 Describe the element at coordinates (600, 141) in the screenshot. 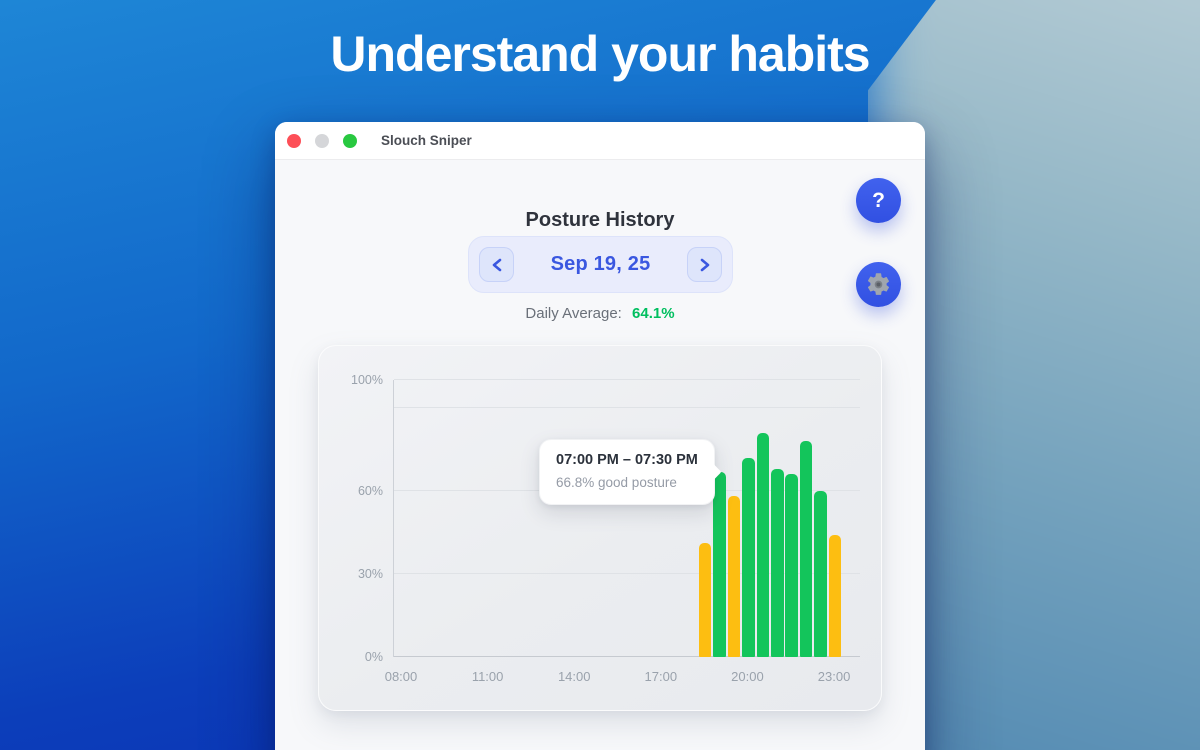

I see `window-titlebar: Slouch Sniper` at that location.